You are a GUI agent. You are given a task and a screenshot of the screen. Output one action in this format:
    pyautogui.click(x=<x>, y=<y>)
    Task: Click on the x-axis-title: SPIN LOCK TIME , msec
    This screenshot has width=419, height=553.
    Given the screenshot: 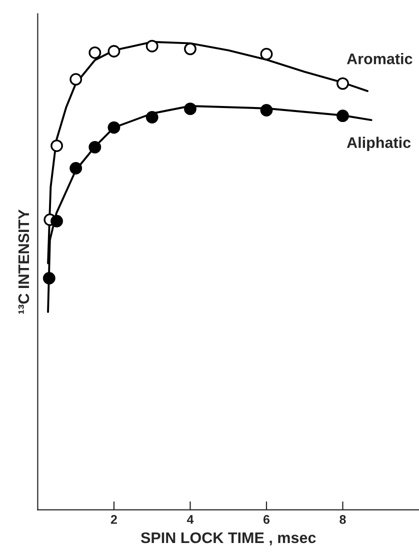 What is the action you would take?
    pyautogui.click(x=228, y=539)
    